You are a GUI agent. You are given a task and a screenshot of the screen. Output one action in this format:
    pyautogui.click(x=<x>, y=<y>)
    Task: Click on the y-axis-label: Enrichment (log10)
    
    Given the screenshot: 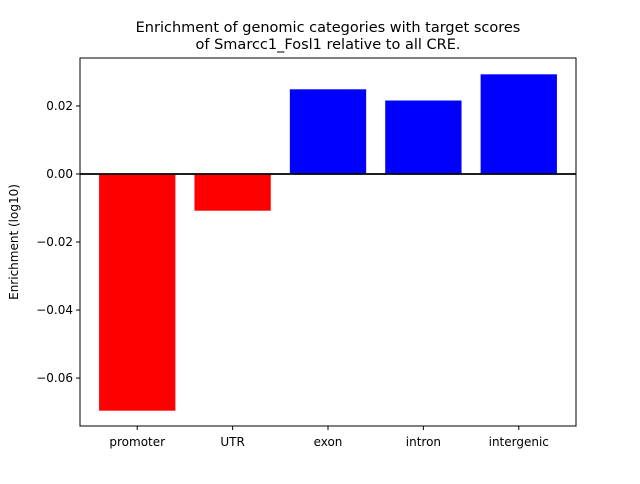 What is the action you would take?
    pyautogui.click(x=14, y=242)
    